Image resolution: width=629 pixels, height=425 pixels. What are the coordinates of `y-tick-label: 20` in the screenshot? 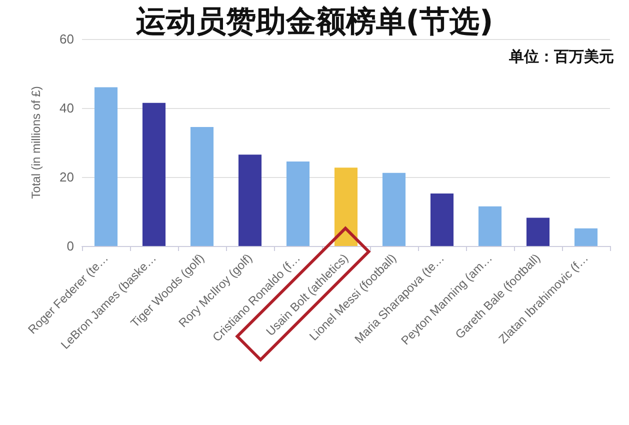 It's located at (67, 177).